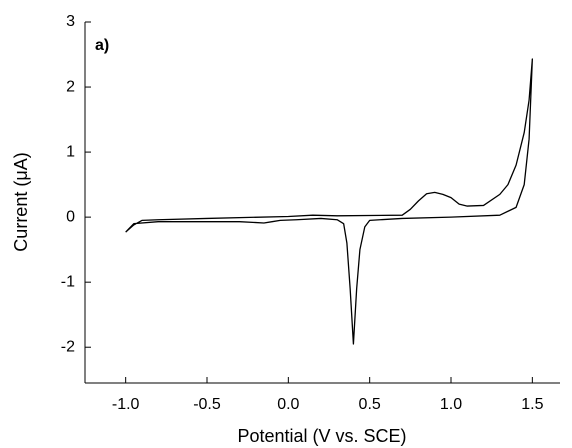 This screenshot has height=448, width=572. Describe the element at coordinates (68, 346) in the screenshot. I see `y-tick-label: -2` at that location.